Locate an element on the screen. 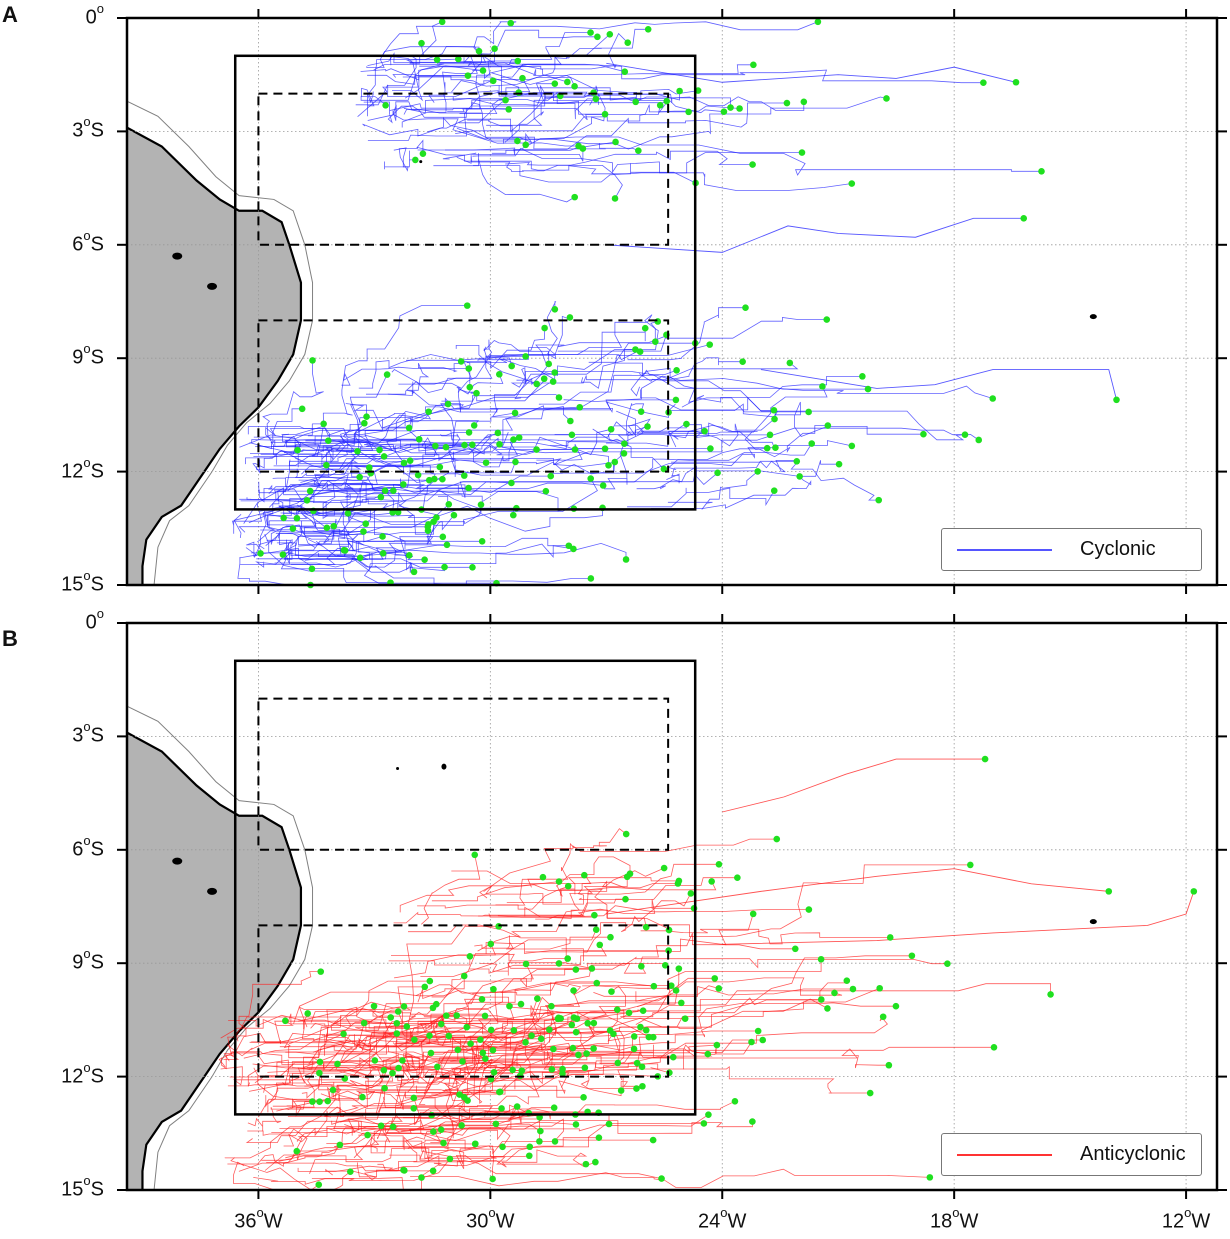 This screenshot has height=1239, width=1230. legend-anticyclonic: Anticyclonic is located at coordinates (1071, 1154).